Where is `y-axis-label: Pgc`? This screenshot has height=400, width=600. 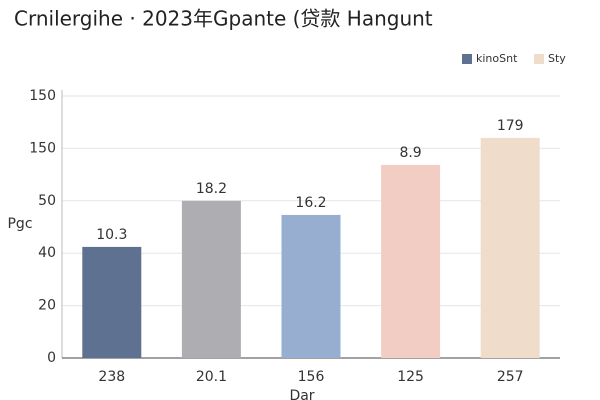 y-axis-label: Pgc is located at coordinates (19, 224).